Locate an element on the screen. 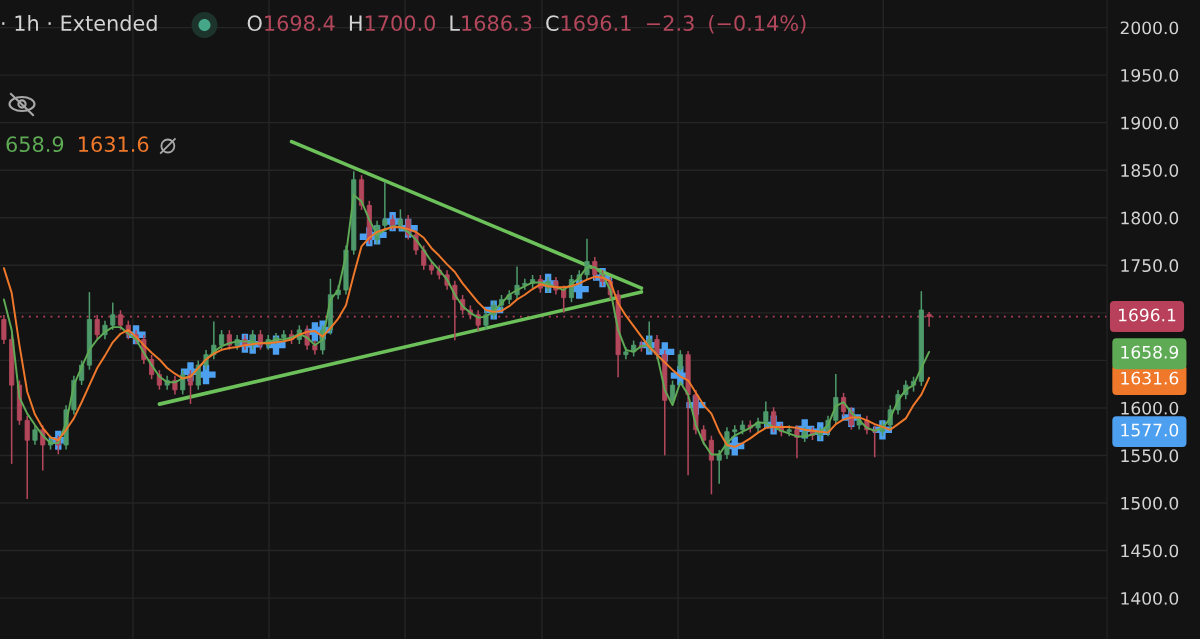 This screenshot has height=639, width=1200. y-tick-label: 1950.0 is located at coordinates (1150, 75).